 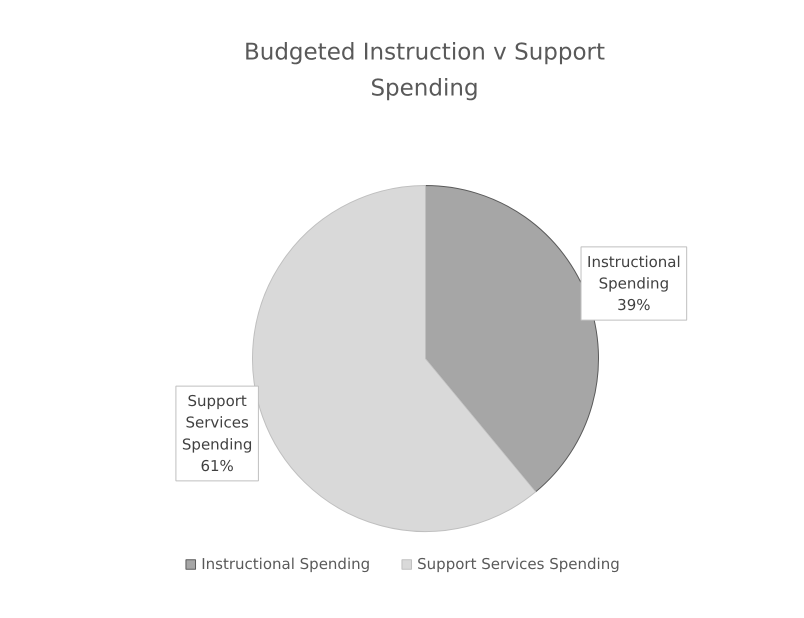 I want to click on data-label: 61%, so click(x=217, y=465).